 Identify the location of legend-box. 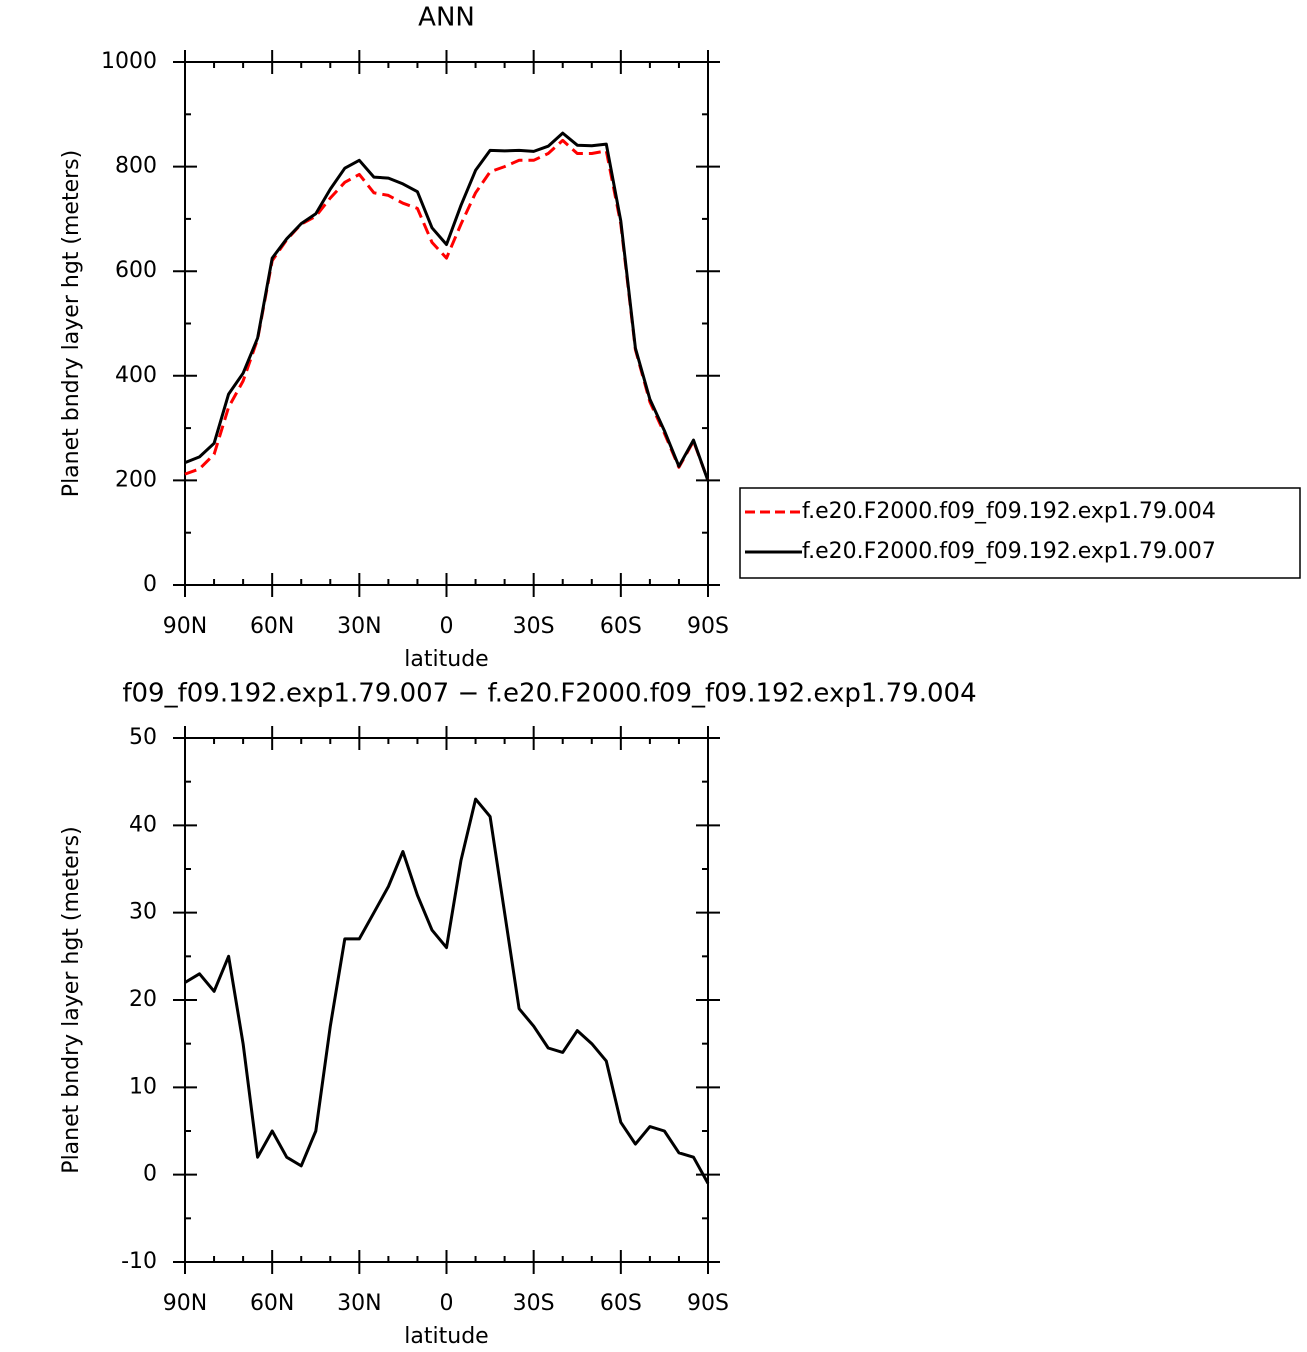
(1020, 533).